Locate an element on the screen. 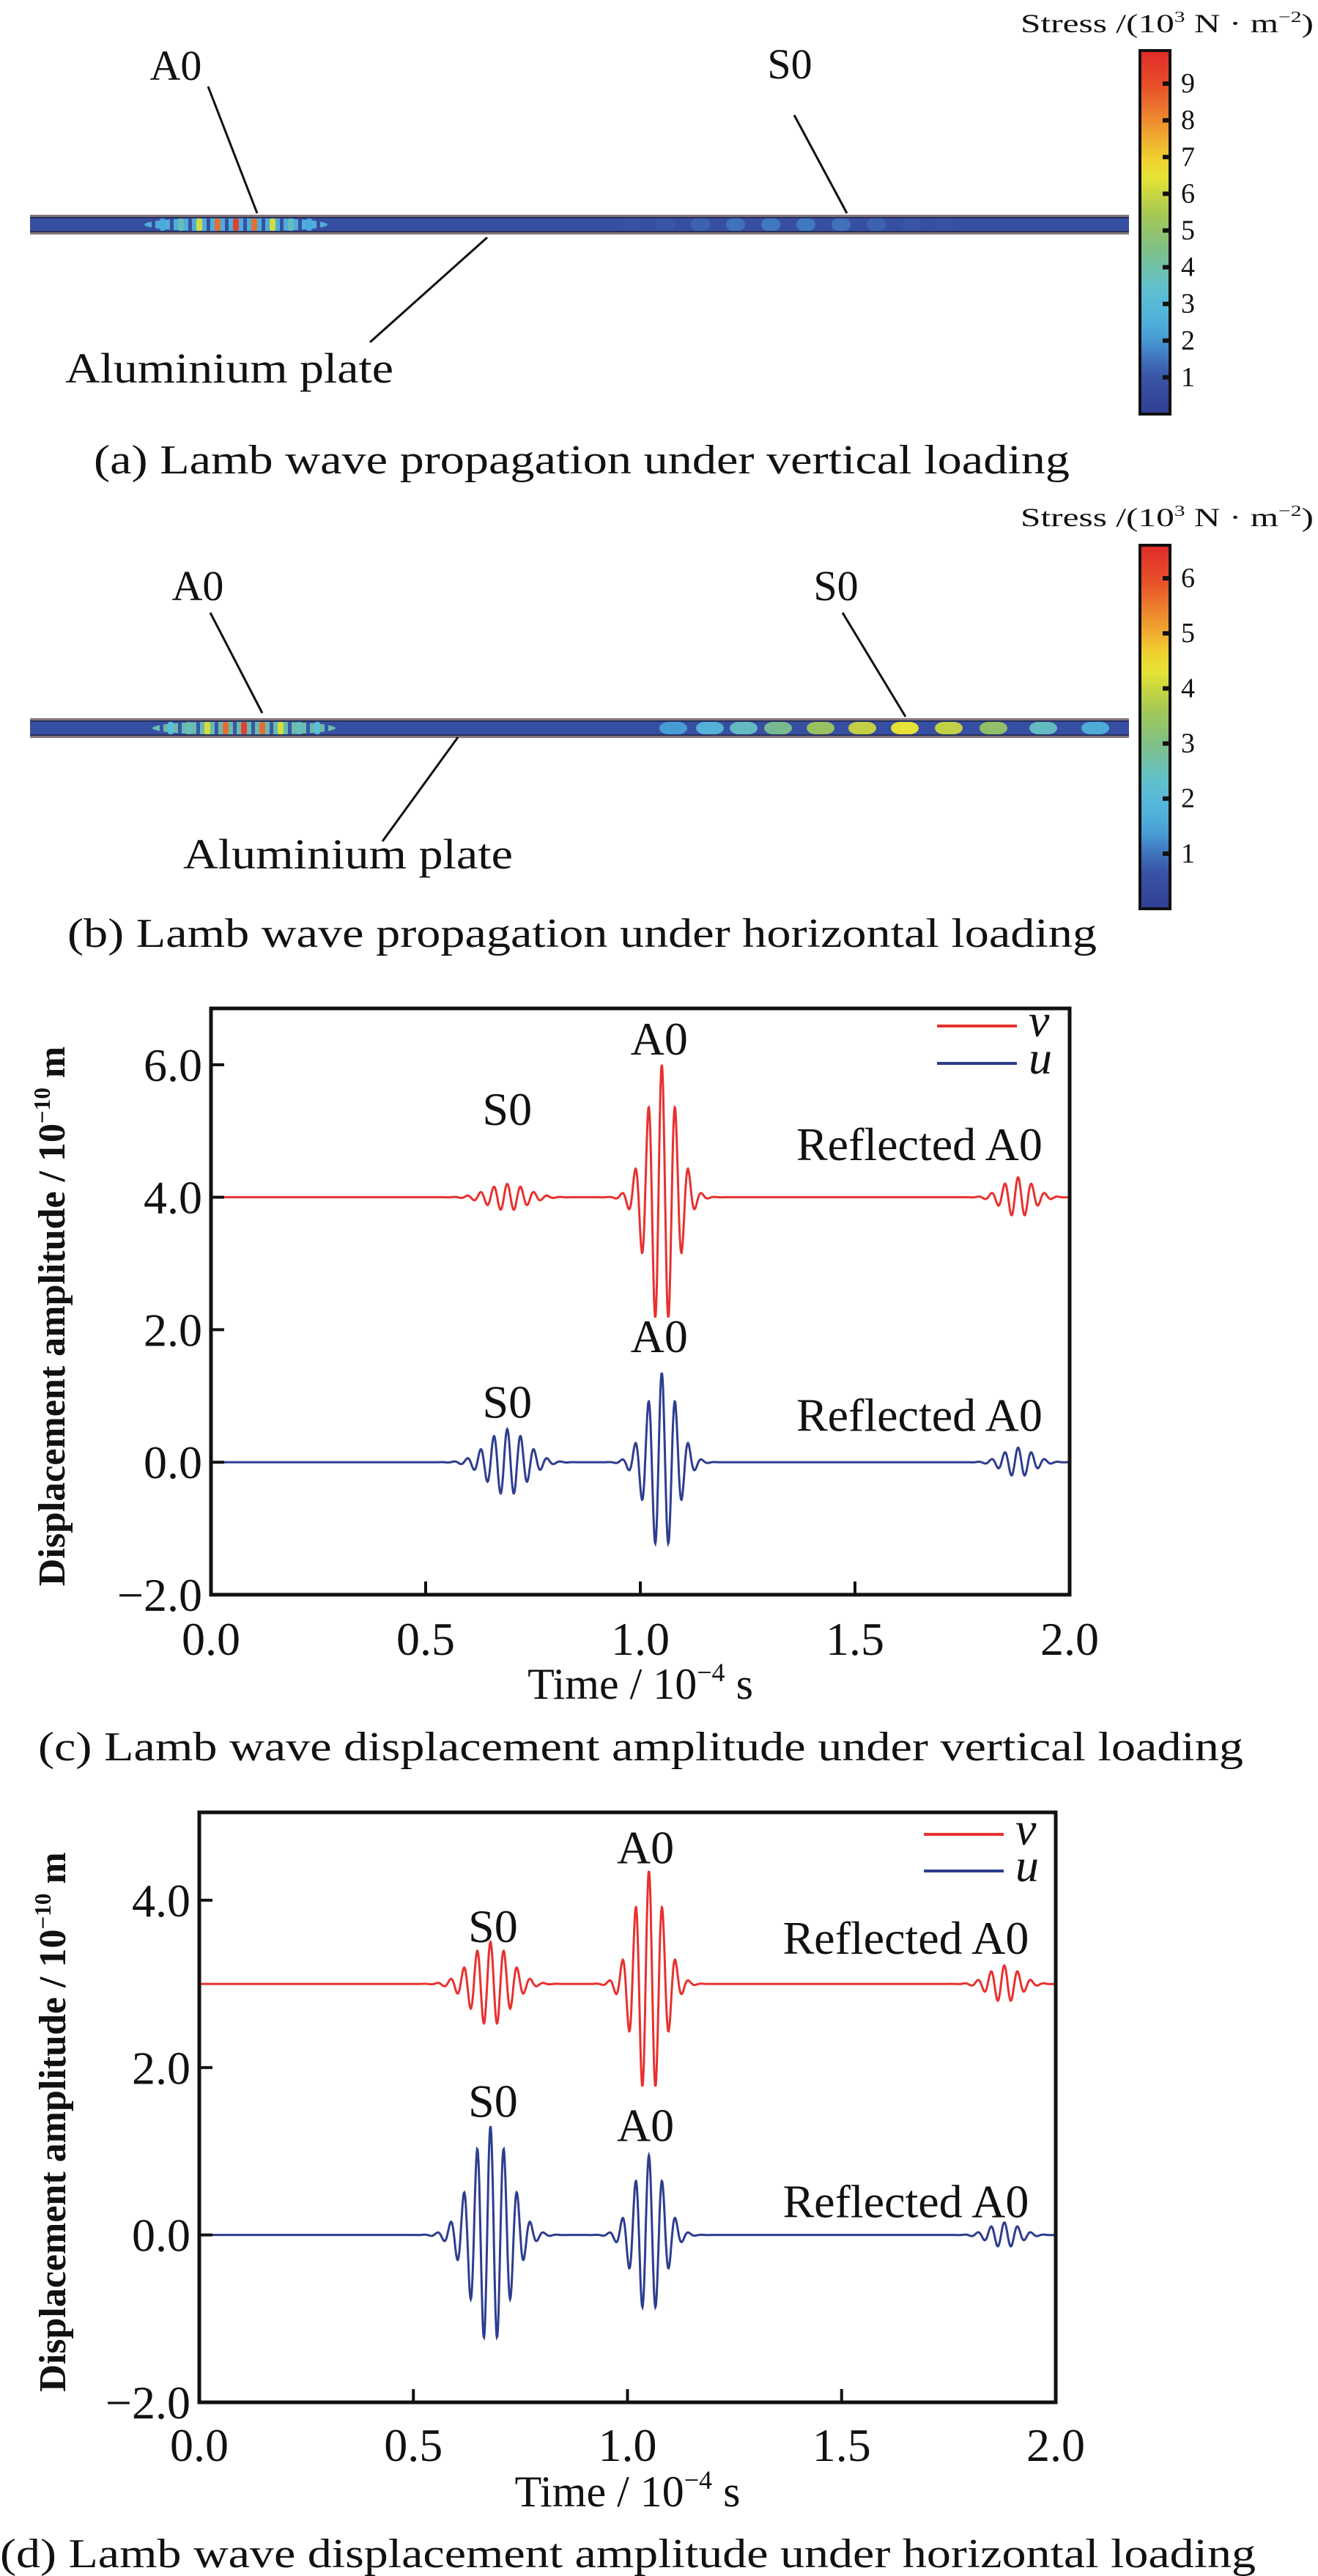 Image resolution: width=1318 pixels, height=2576 pixels. plate-label: Aluminium plate is located at coordinates (229, 368).